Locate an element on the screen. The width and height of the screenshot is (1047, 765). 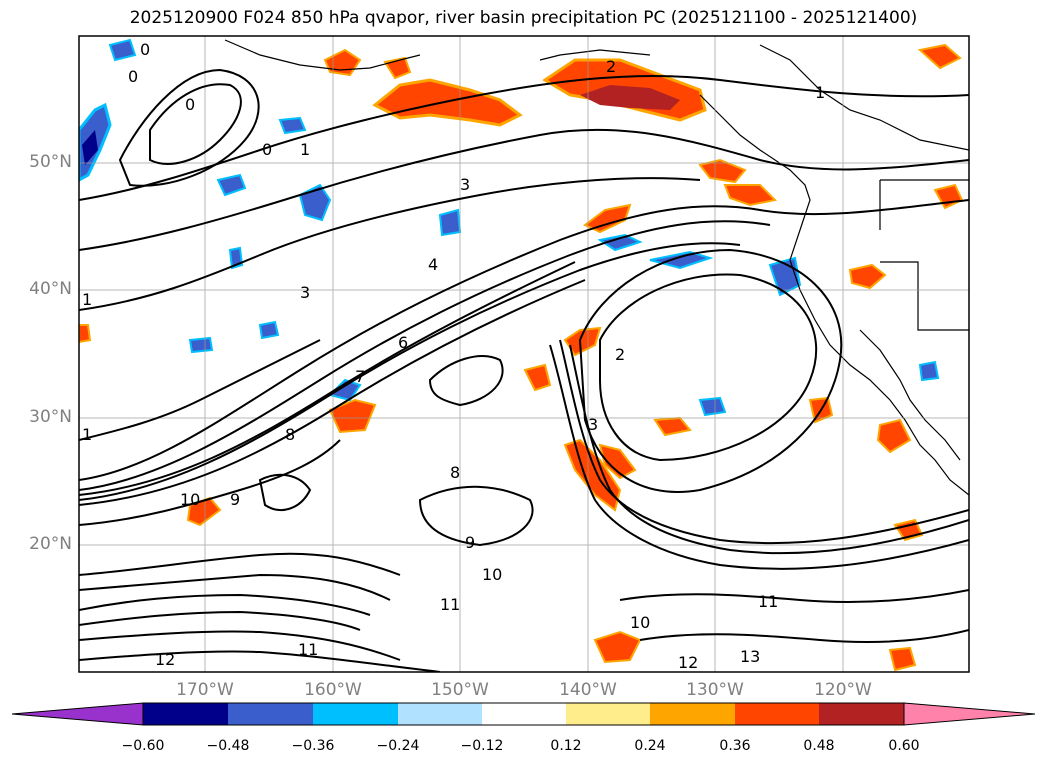
colorbar-extend-low is located at coordinates (77, 714).